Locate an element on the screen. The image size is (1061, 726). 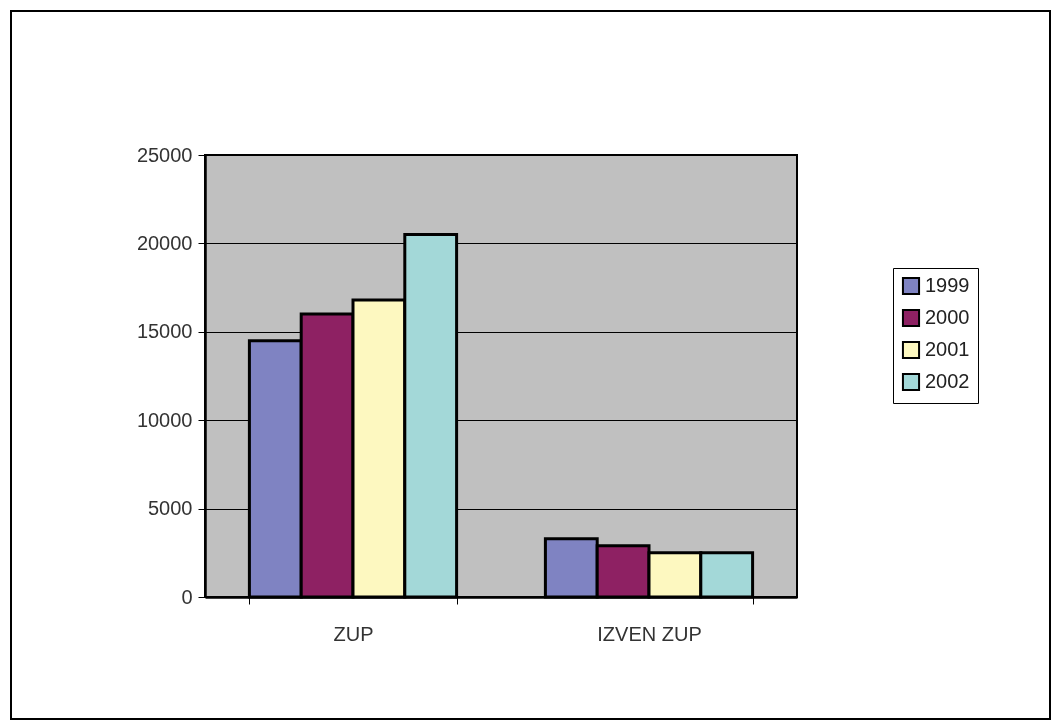
legend-label: 2001 is located at coordinates (947, 349).